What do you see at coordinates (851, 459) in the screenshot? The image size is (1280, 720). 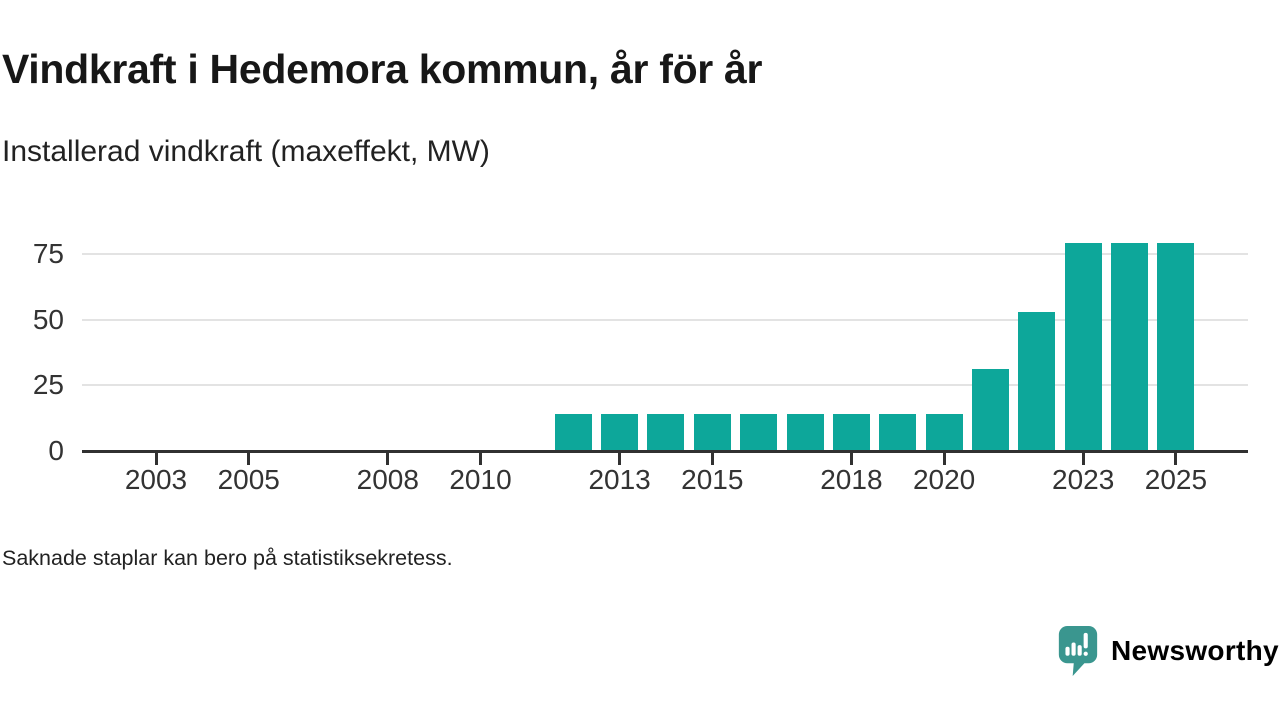 I see `x-axis-tick-2018` at bounding box center [851, 459].